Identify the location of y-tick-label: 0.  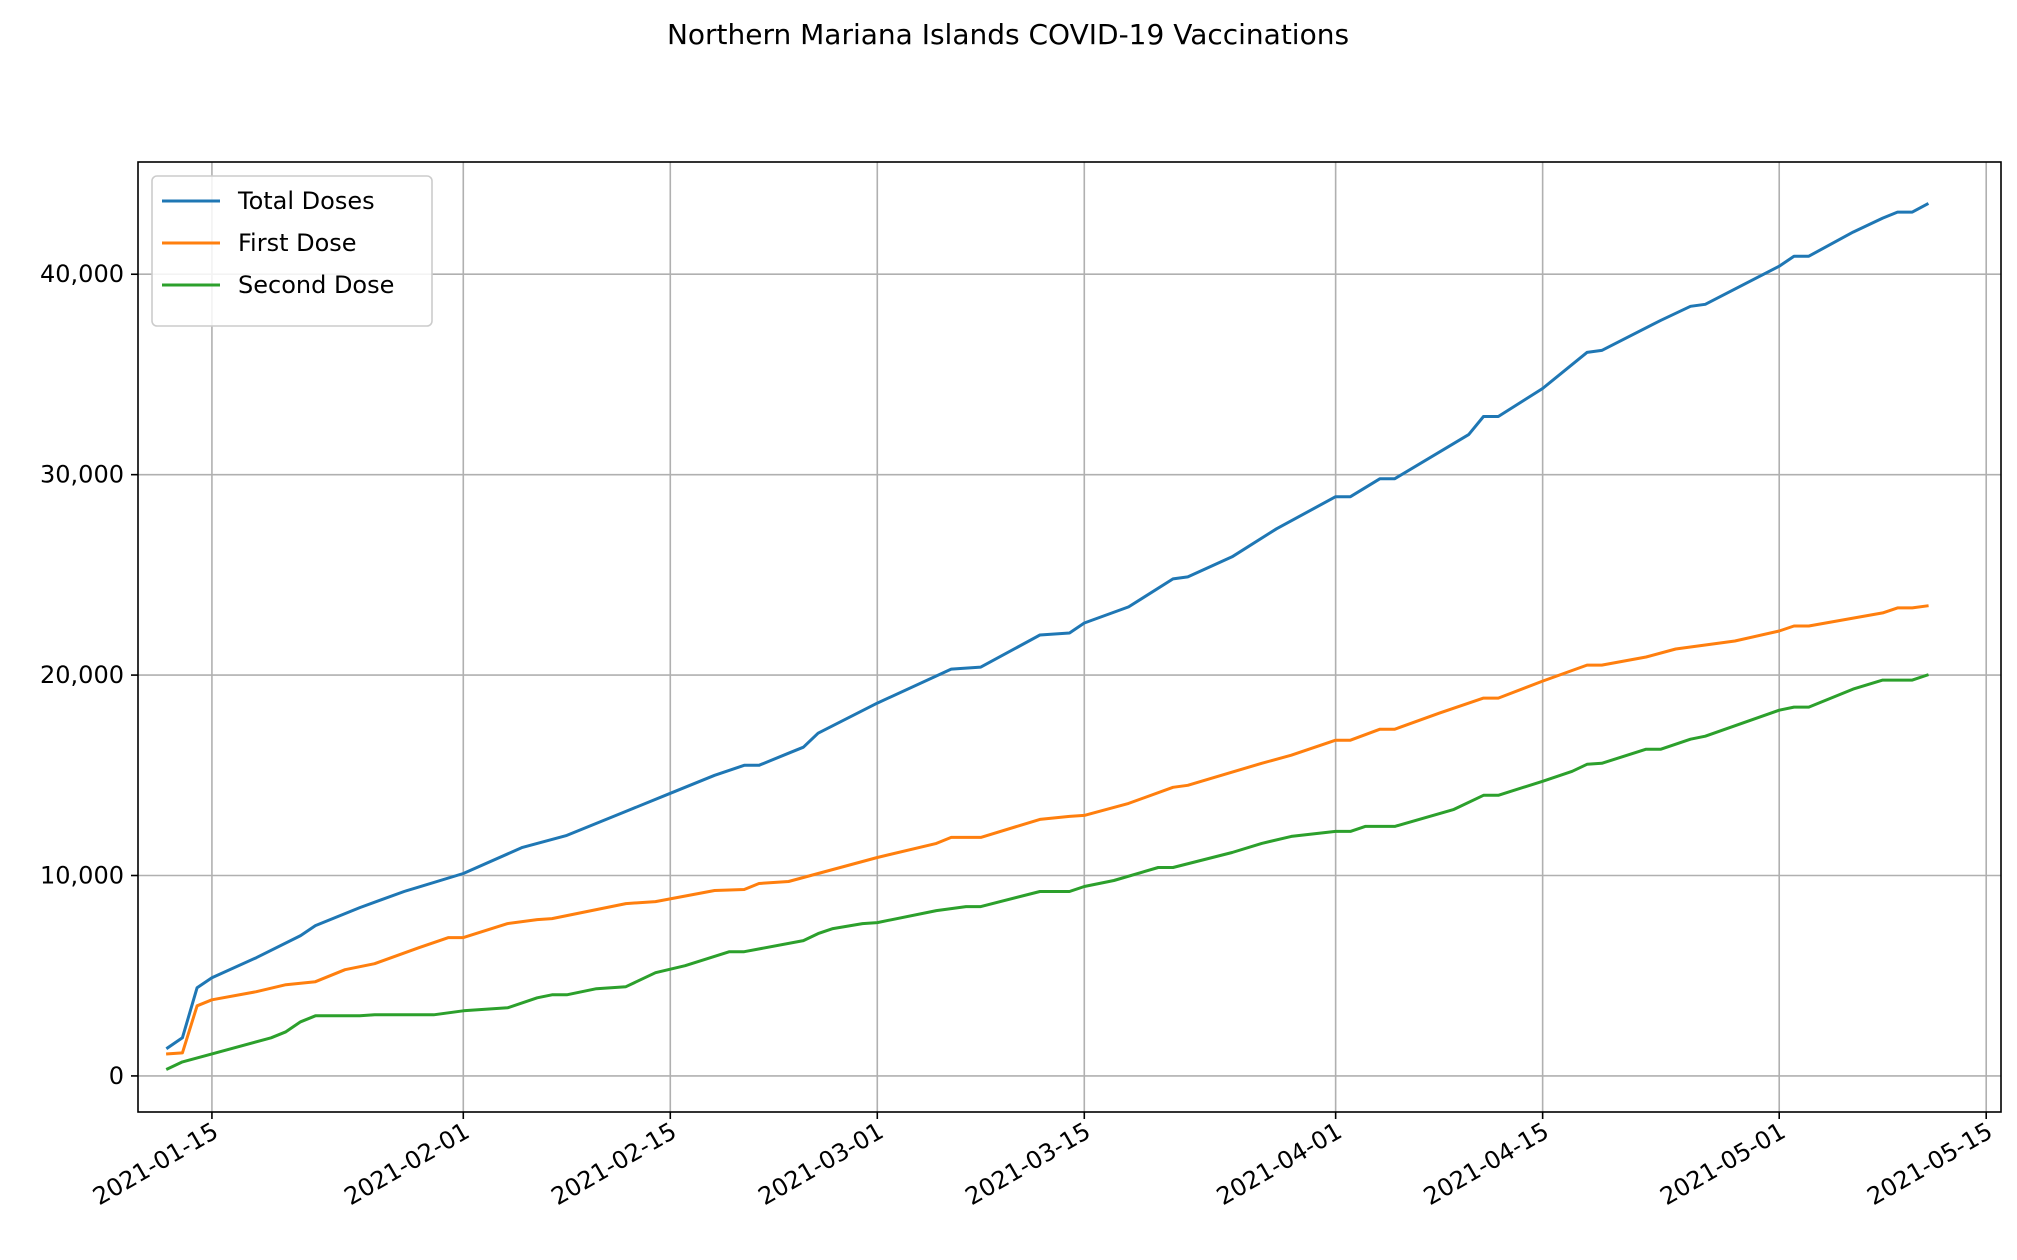
(116, 1076).